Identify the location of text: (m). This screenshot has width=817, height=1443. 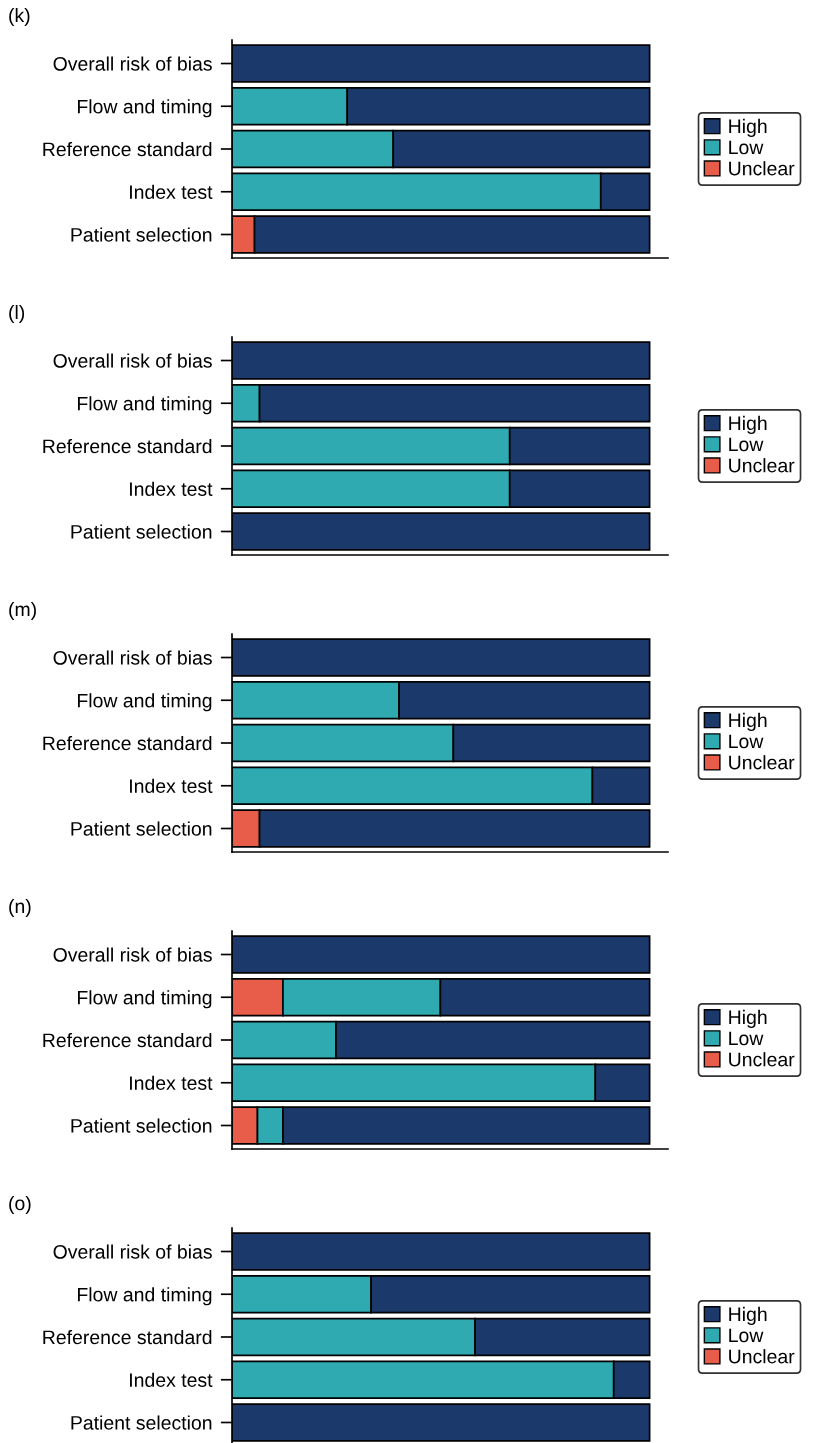
(22, 611).